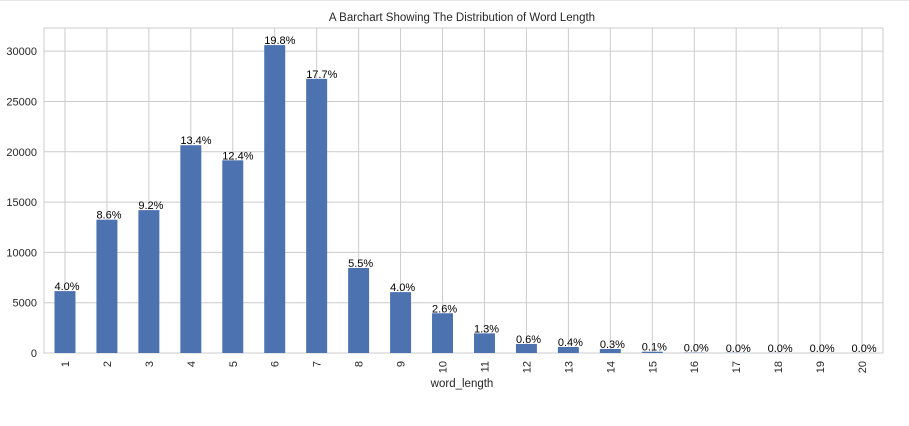 Image resolution: width=909 pixels, height=426 pixels. What do you see at coordinates (863, 367) in the screenshot?
I see `x-tick-label: 20` at bounding box center [863, 367].